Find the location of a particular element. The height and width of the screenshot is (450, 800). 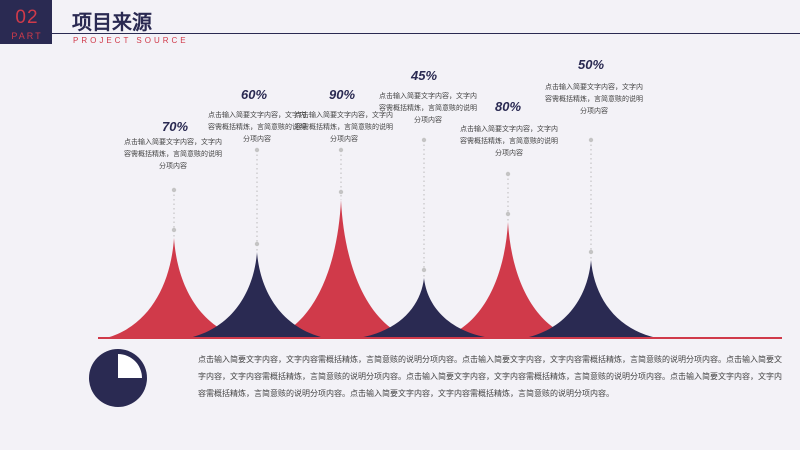

peak-3-percent: 90% is located at coordinates (342, 94).